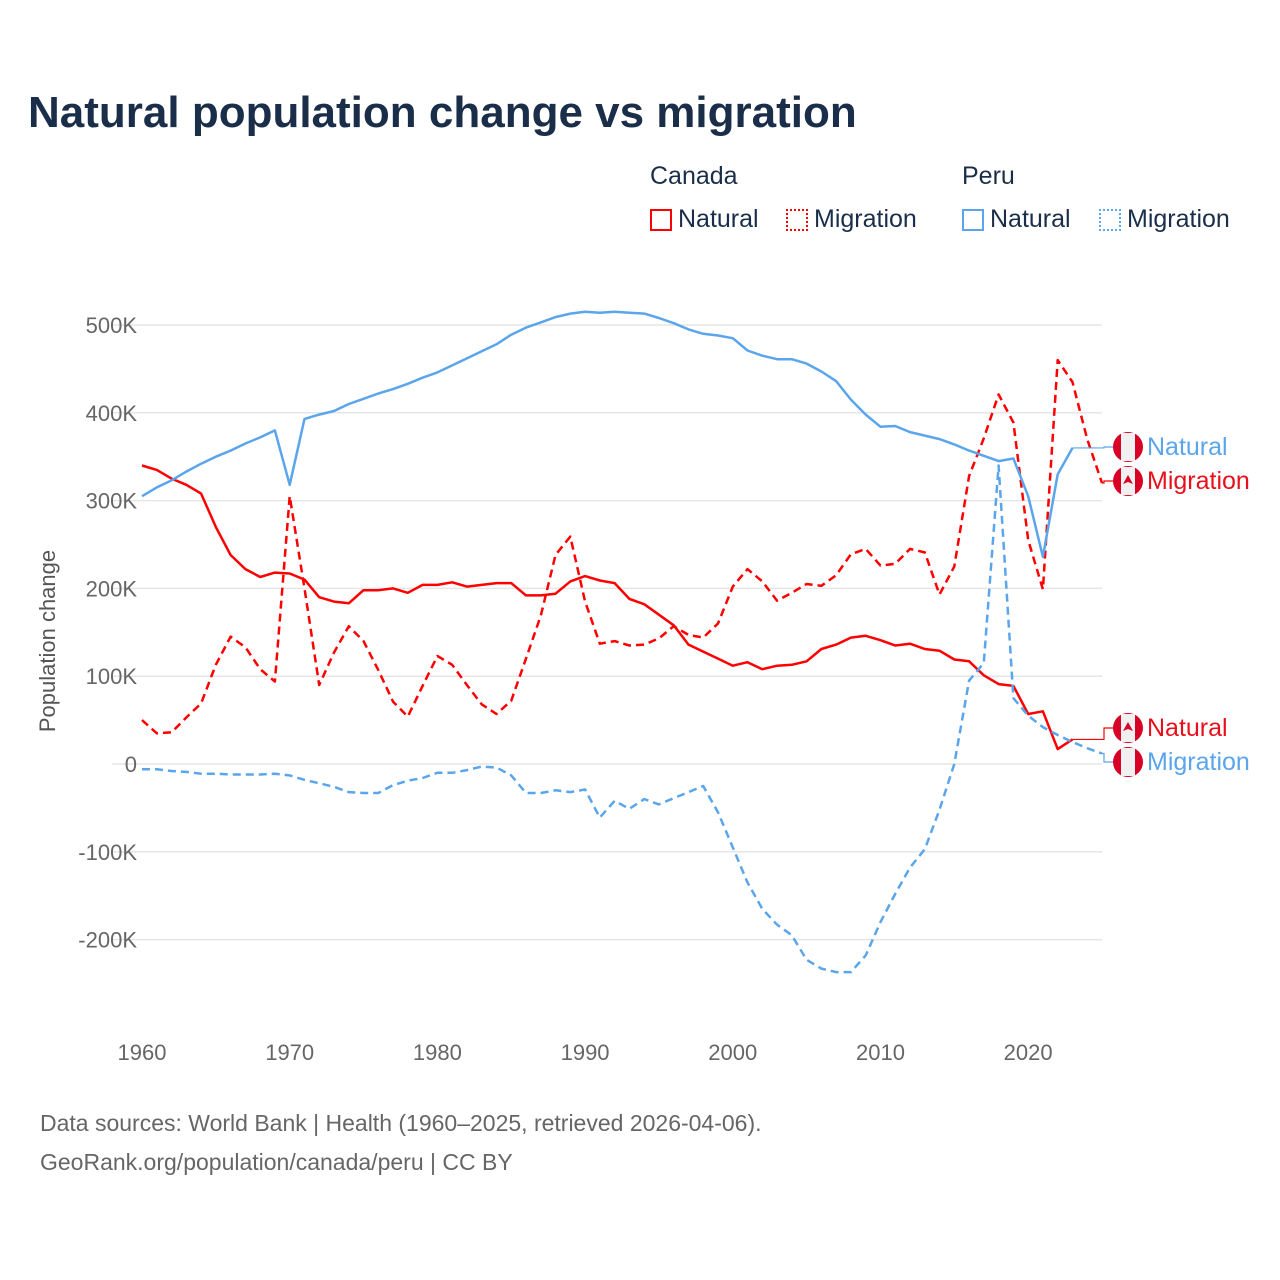 Image resolution: width=1280 pixels, height=1280 pixels. I want to click on legend-swatch-solid-red, so click(661, 219).